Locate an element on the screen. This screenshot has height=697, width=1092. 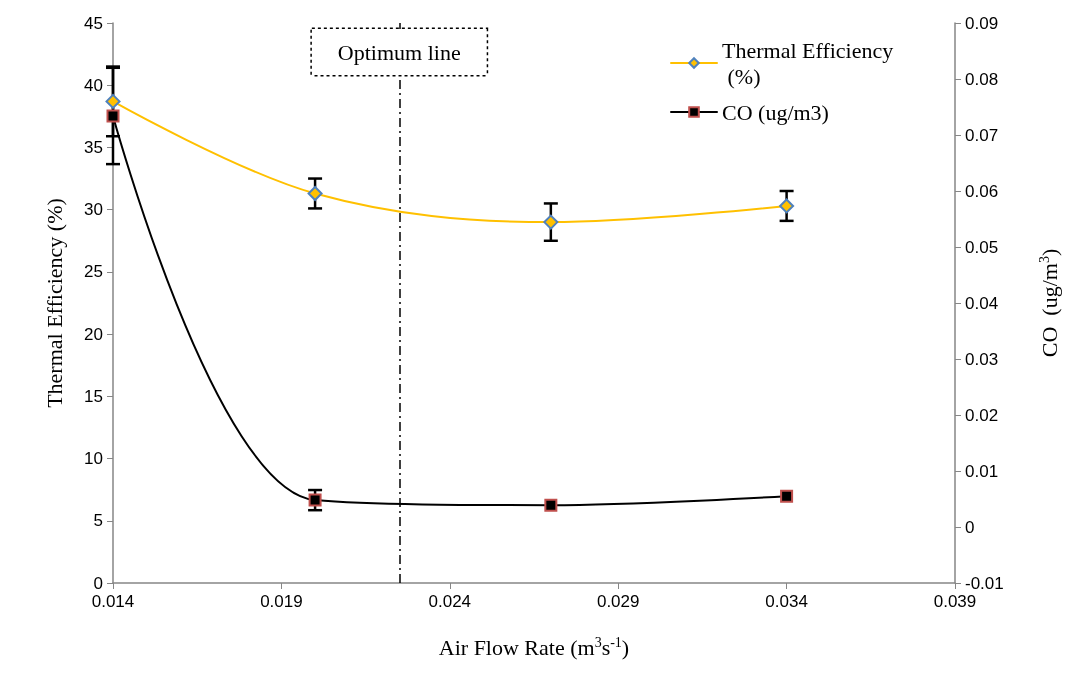
y2-tick-label: 0.08 is located at coordinates (982, 79).